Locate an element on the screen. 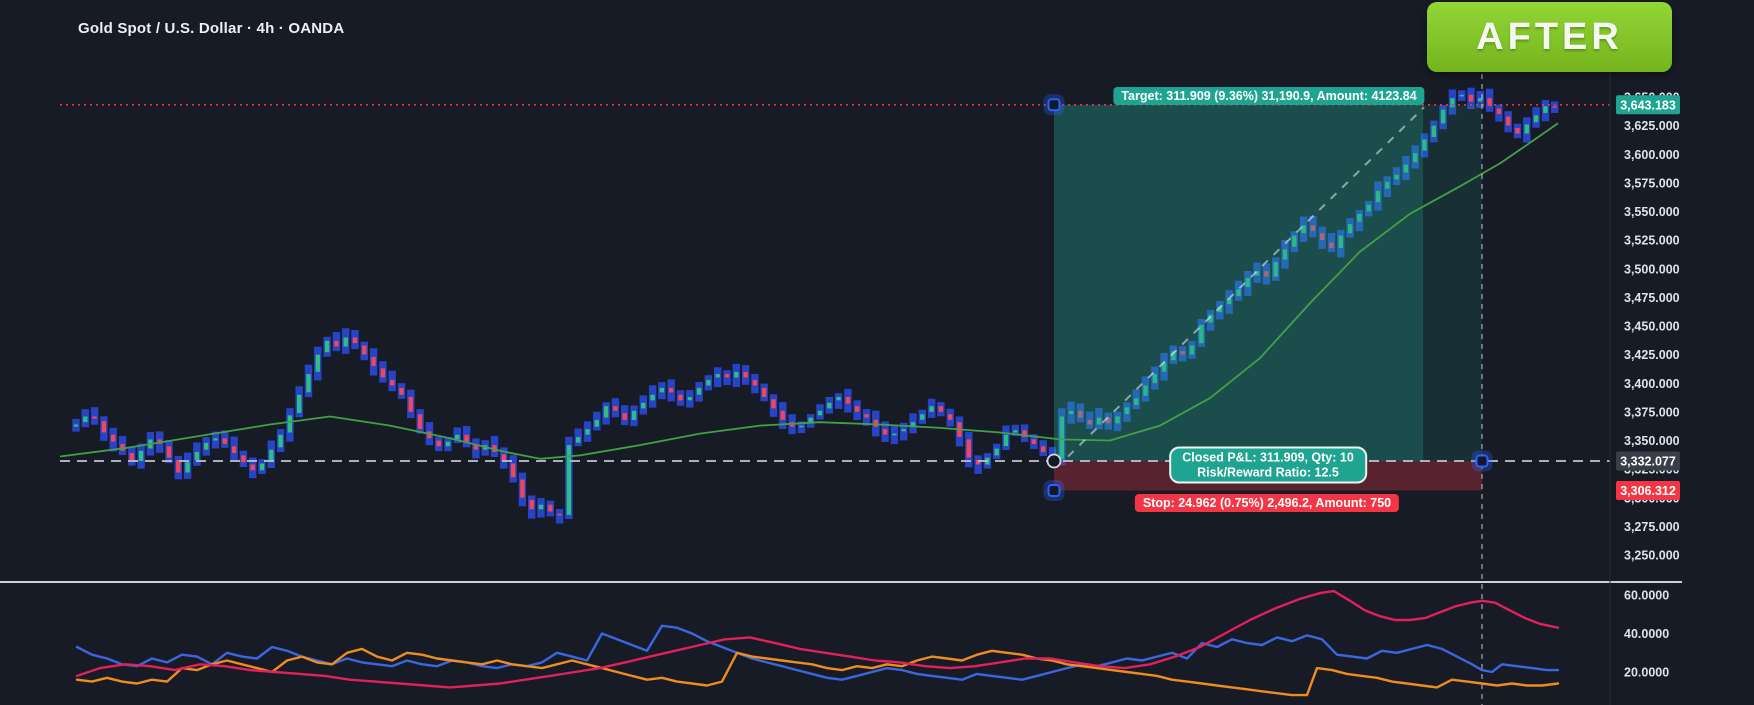 The height and width of the screenshot is (705, 1754). price-tick: 3,450.000 is located at coordinates (1652, 327).